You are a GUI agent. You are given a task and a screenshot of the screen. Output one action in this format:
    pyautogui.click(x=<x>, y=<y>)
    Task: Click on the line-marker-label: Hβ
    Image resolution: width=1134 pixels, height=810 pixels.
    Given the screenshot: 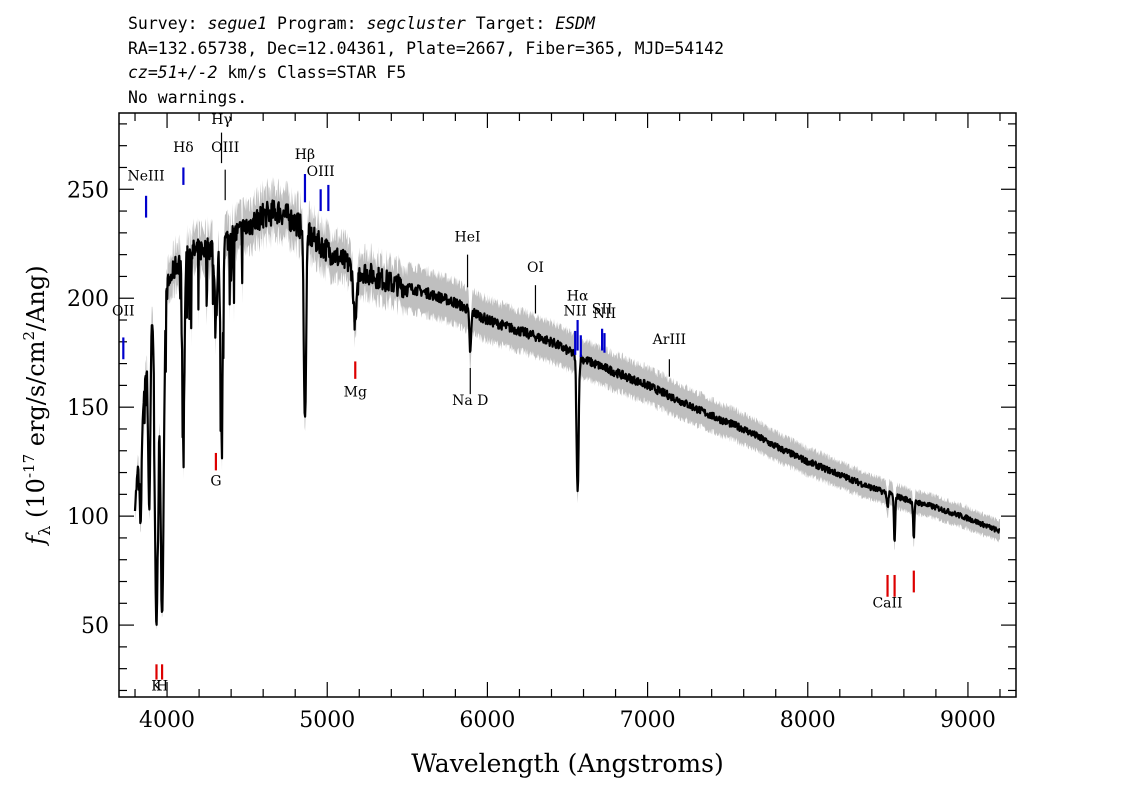 What is the action you would take?
    pyautogui.click(x=305, y=155)
    